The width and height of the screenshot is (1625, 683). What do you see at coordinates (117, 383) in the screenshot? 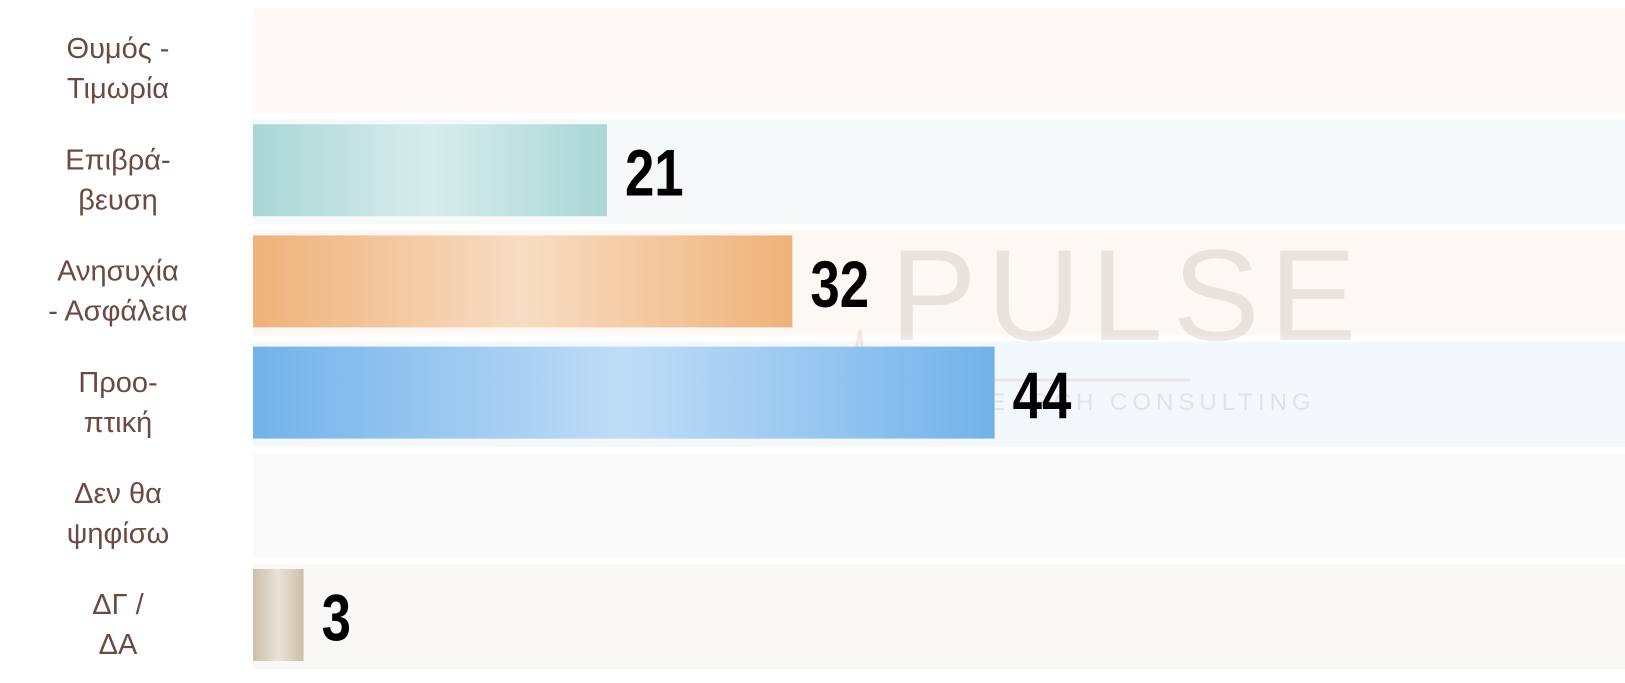
I see `category-label: Προο-` at bounding box center [117, 383].